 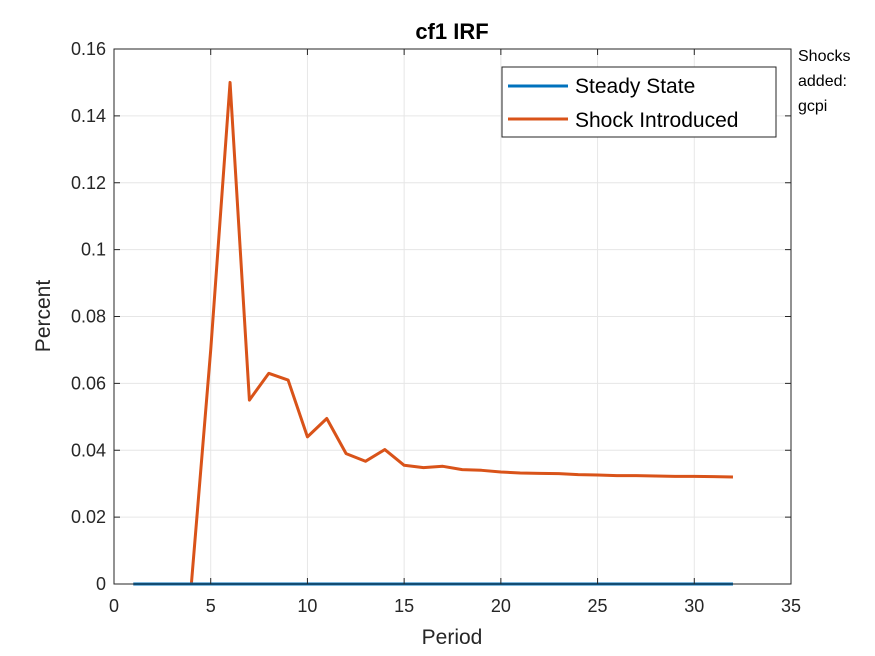 I want to click on y-tick-label: 0.16, so click(x=88, y=49).